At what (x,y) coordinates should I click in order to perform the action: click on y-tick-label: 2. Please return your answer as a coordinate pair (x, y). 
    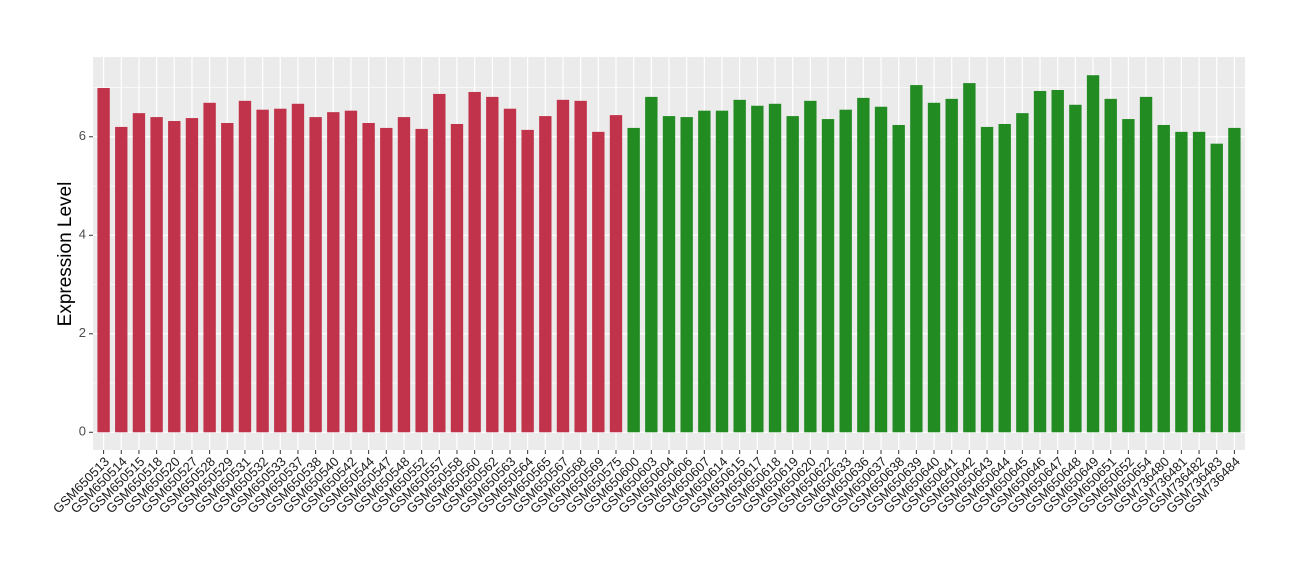
    Looking at the image, I should click on (82, 332).